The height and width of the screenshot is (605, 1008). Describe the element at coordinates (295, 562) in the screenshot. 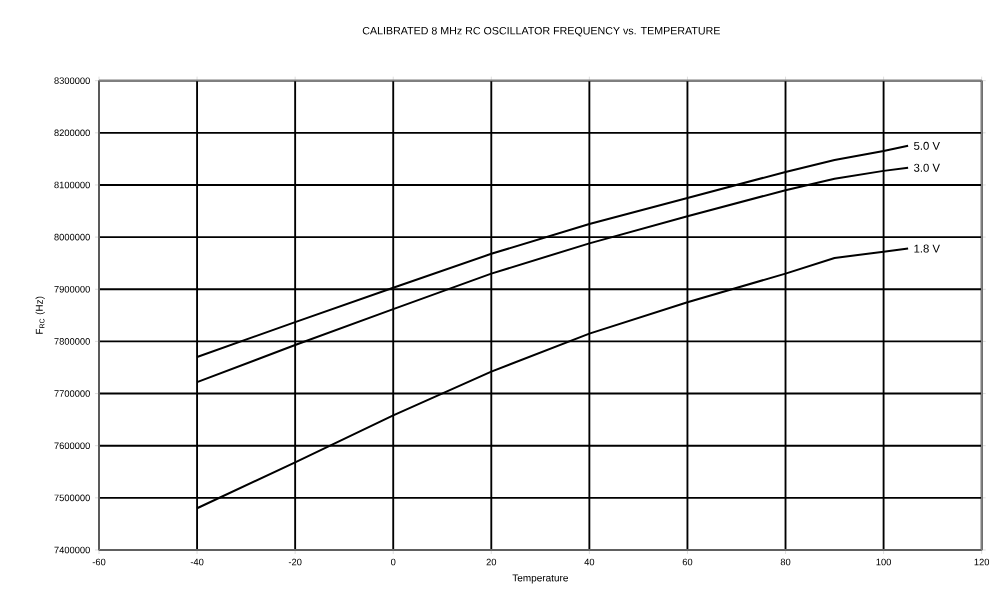

I see `x-tick-label: -20` at that location.